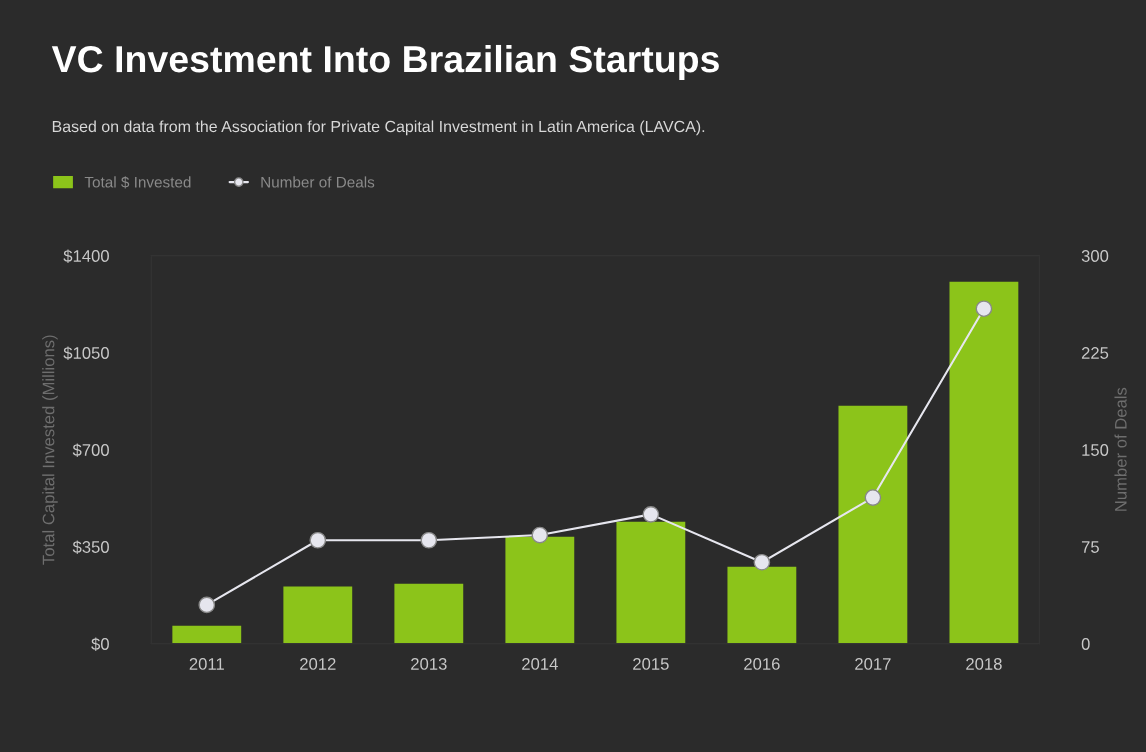 This screenshot has height=752, width=1146. Describe the element at coordinates (90, 450) in the screenshot. I see `y-tick-label: $700` at that location.